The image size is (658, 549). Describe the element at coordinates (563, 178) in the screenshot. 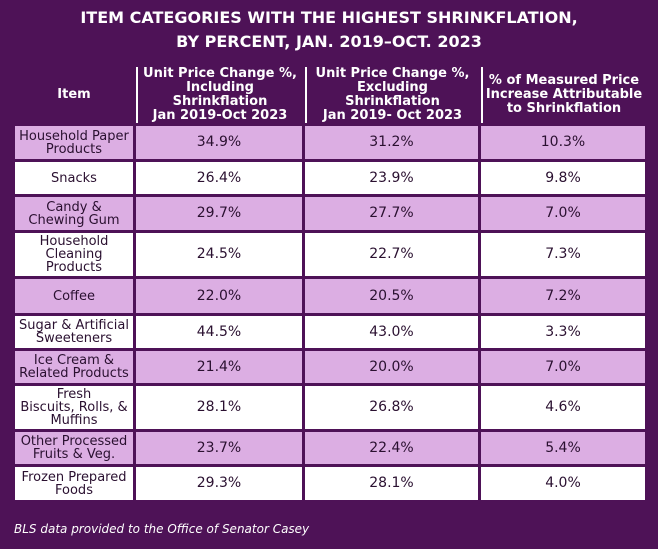

I see `share-value-cell: 9.8%` at that location.